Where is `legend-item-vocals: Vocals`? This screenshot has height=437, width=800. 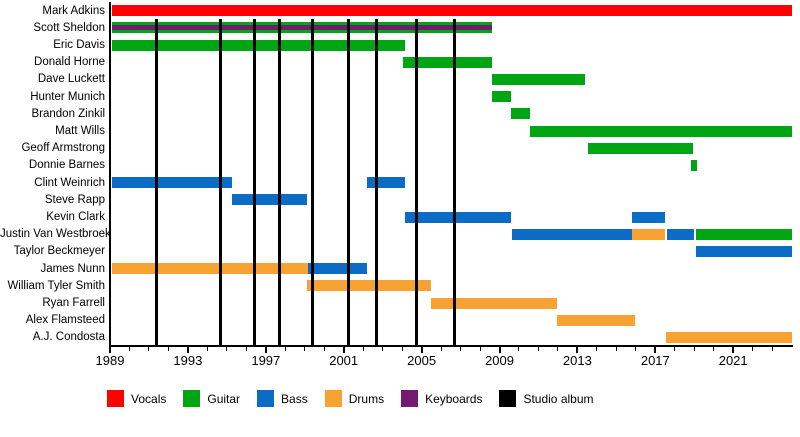
legend-item-vocals: Vocals is located at coordinates (136, 398).